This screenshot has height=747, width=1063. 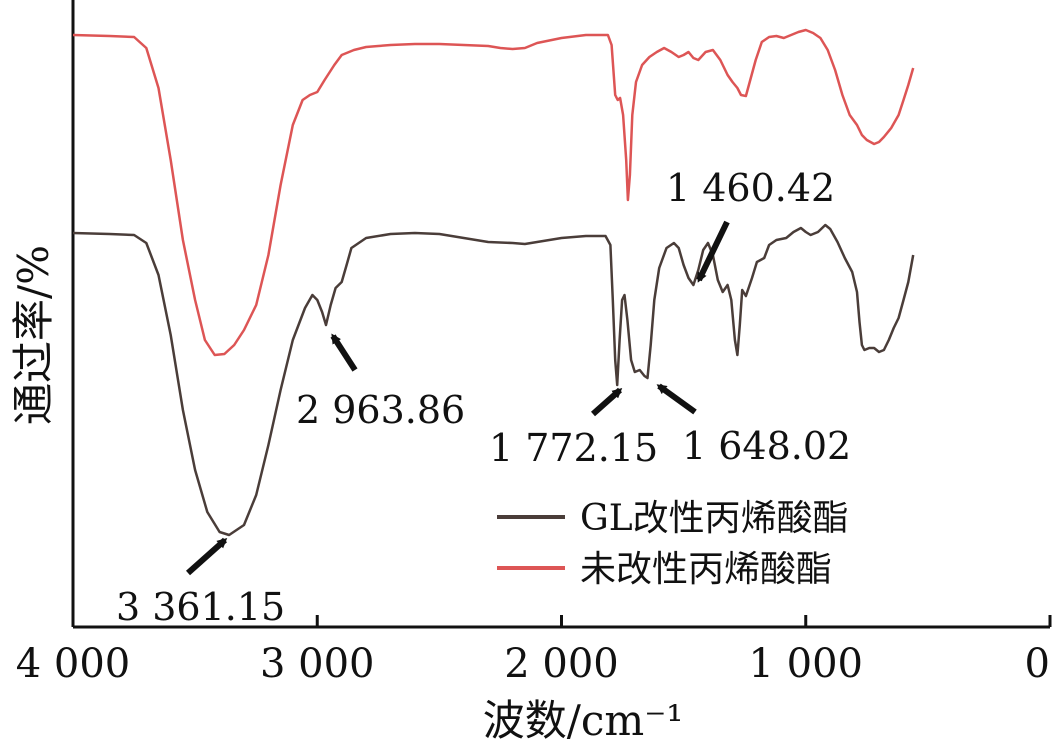 I want to click on x-tick-label: 3 000, so click(x=317, y=664).